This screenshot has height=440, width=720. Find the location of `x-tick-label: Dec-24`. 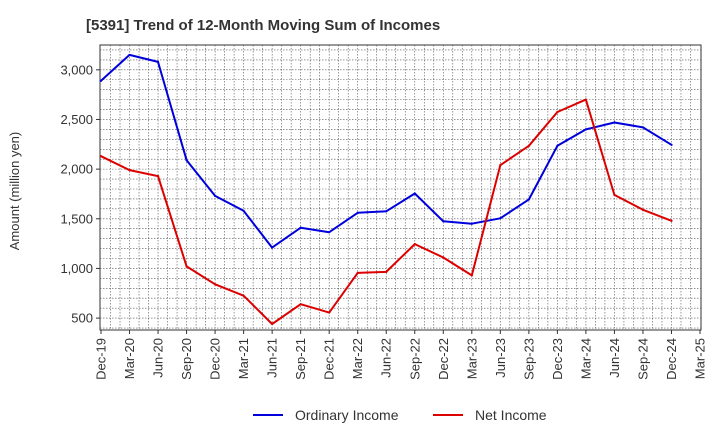

x-tick-label: Dec-24 is located at coordinates (671, 359).